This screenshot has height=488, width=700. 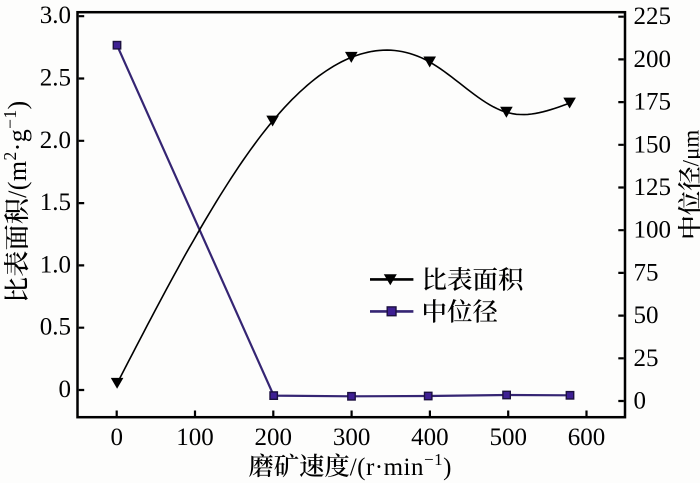 What do you see at coordinates (653, 16) in the screenshot?
I see `svg-text: 225` at bounding box center [653, 16].